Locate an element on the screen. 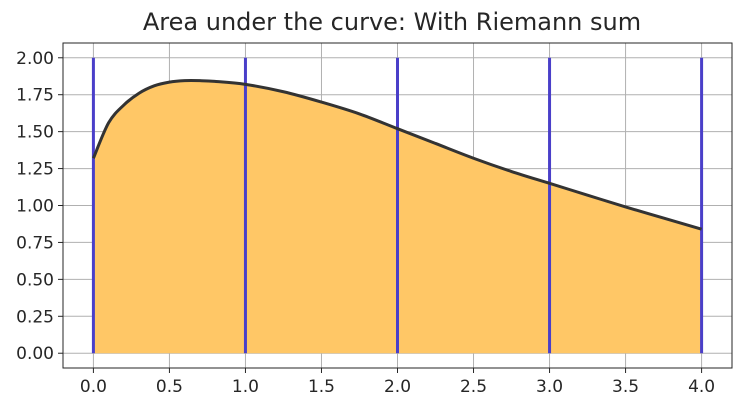 This screenshot has width=745, height=408. y-tick-label: 1.75 is located at coordinates (35, 96).